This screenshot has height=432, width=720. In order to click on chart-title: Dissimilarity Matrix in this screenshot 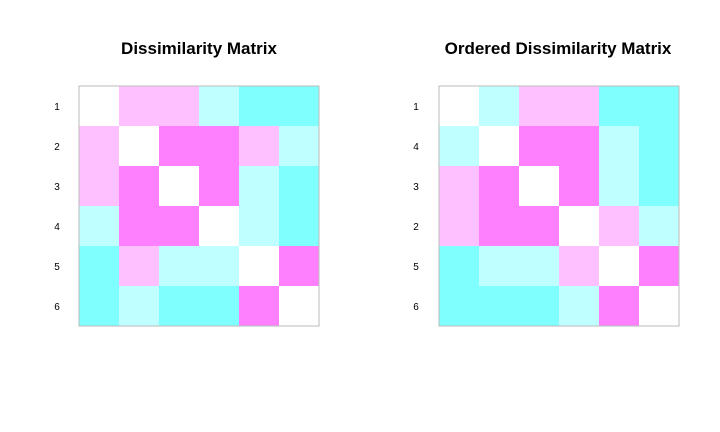, I will do `click(199, 48)`.